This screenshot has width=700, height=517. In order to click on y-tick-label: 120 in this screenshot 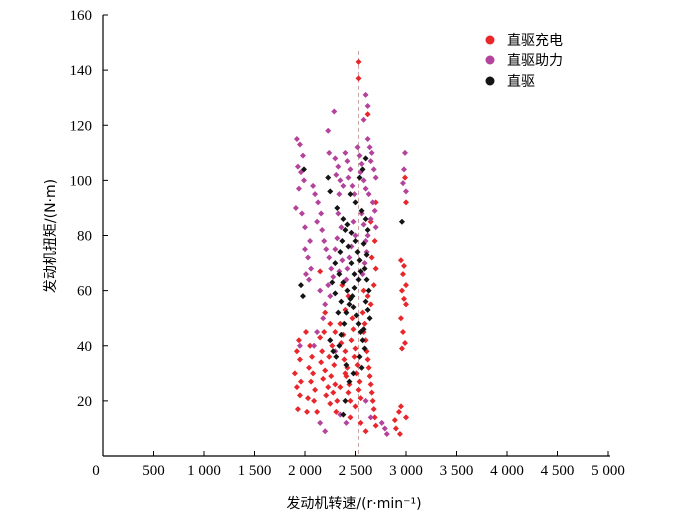, I will do `click(81, 126)`.